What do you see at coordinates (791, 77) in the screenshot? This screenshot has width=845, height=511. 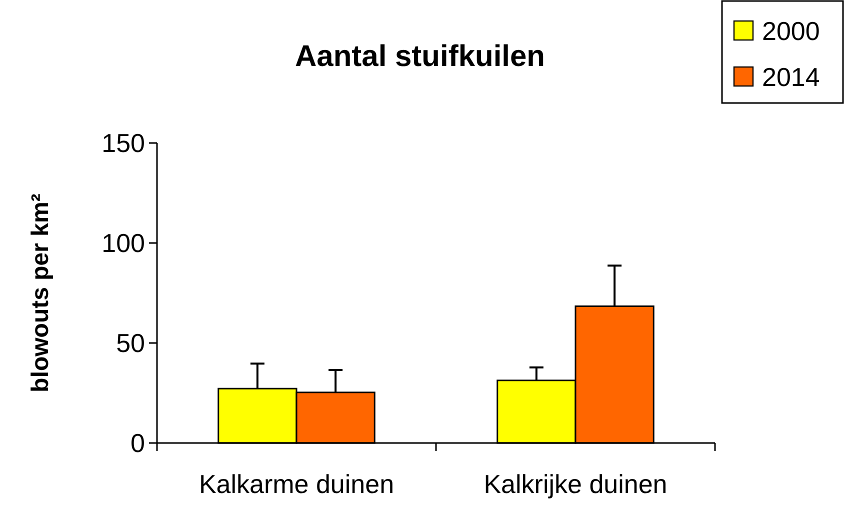 I see `legend-label: 2014` at bounding box center [791, 77].